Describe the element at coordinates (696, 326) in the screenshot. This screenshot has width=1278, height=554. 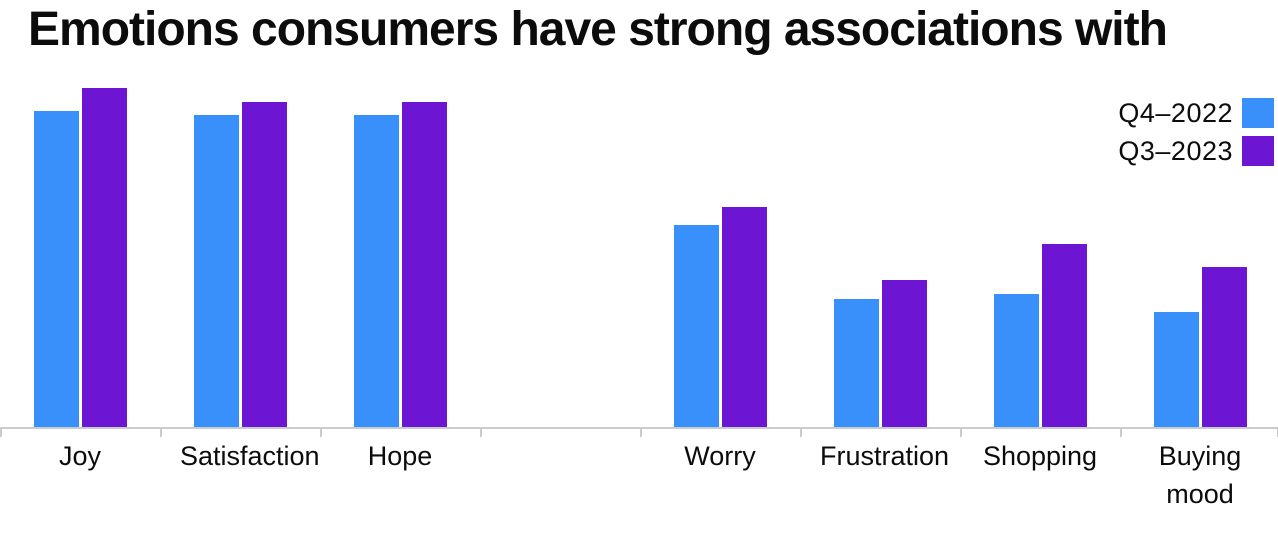
I see `bar-q4-2022-worry` at that location.